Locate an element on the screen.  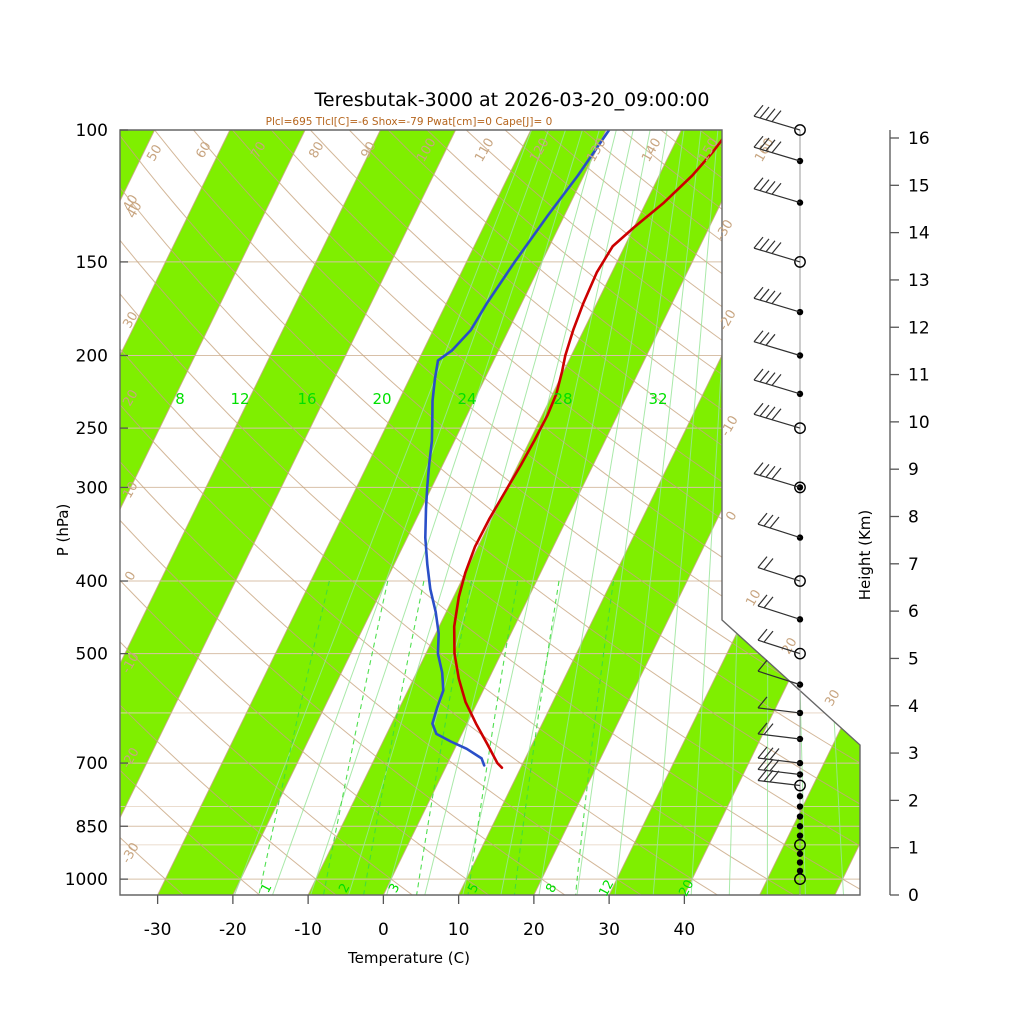
y-axis-tick-label: 700 is located at coordinates (92, 764).